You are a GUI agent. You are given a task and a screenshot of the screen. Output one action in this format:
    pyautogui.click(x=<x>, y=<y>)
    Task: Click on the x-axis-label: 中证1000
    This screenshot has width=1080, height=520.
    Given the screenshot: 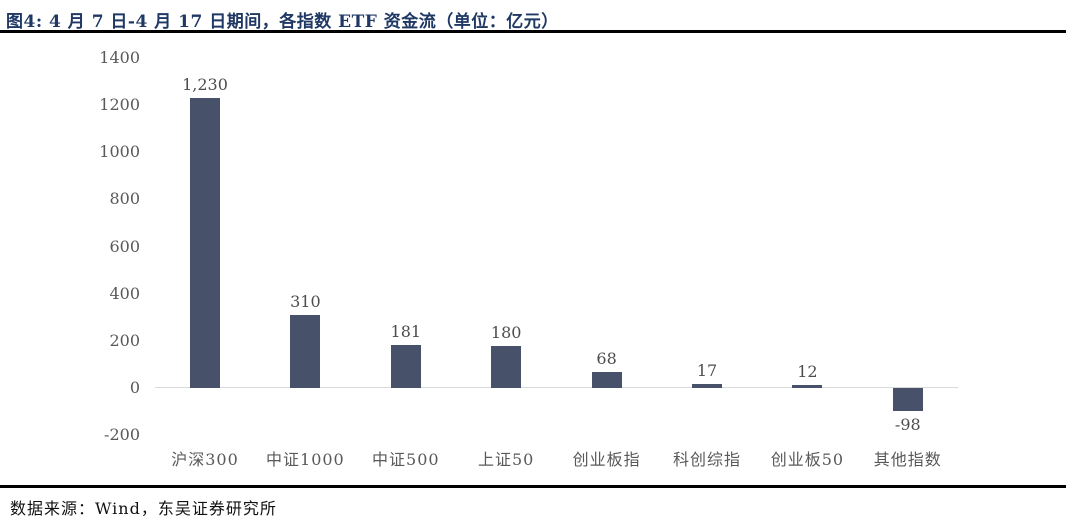 What is the action you would take?
    pyautogui.click(x=305, y=459)
    